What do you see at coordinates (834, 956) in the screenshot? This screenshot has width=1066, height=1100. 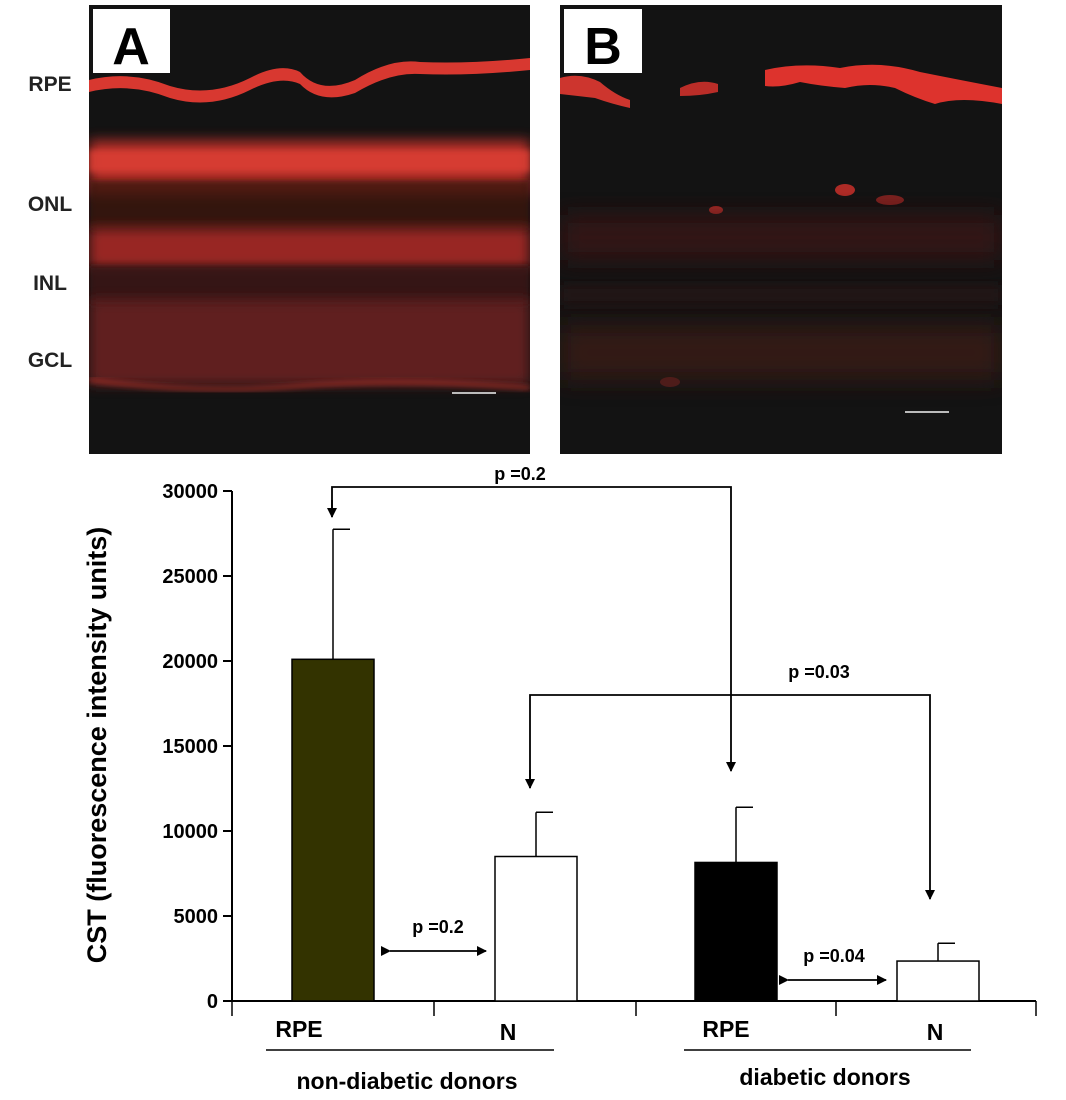 I see `p-value-diabetic: p =0.04` at bounding box center [834, 956].